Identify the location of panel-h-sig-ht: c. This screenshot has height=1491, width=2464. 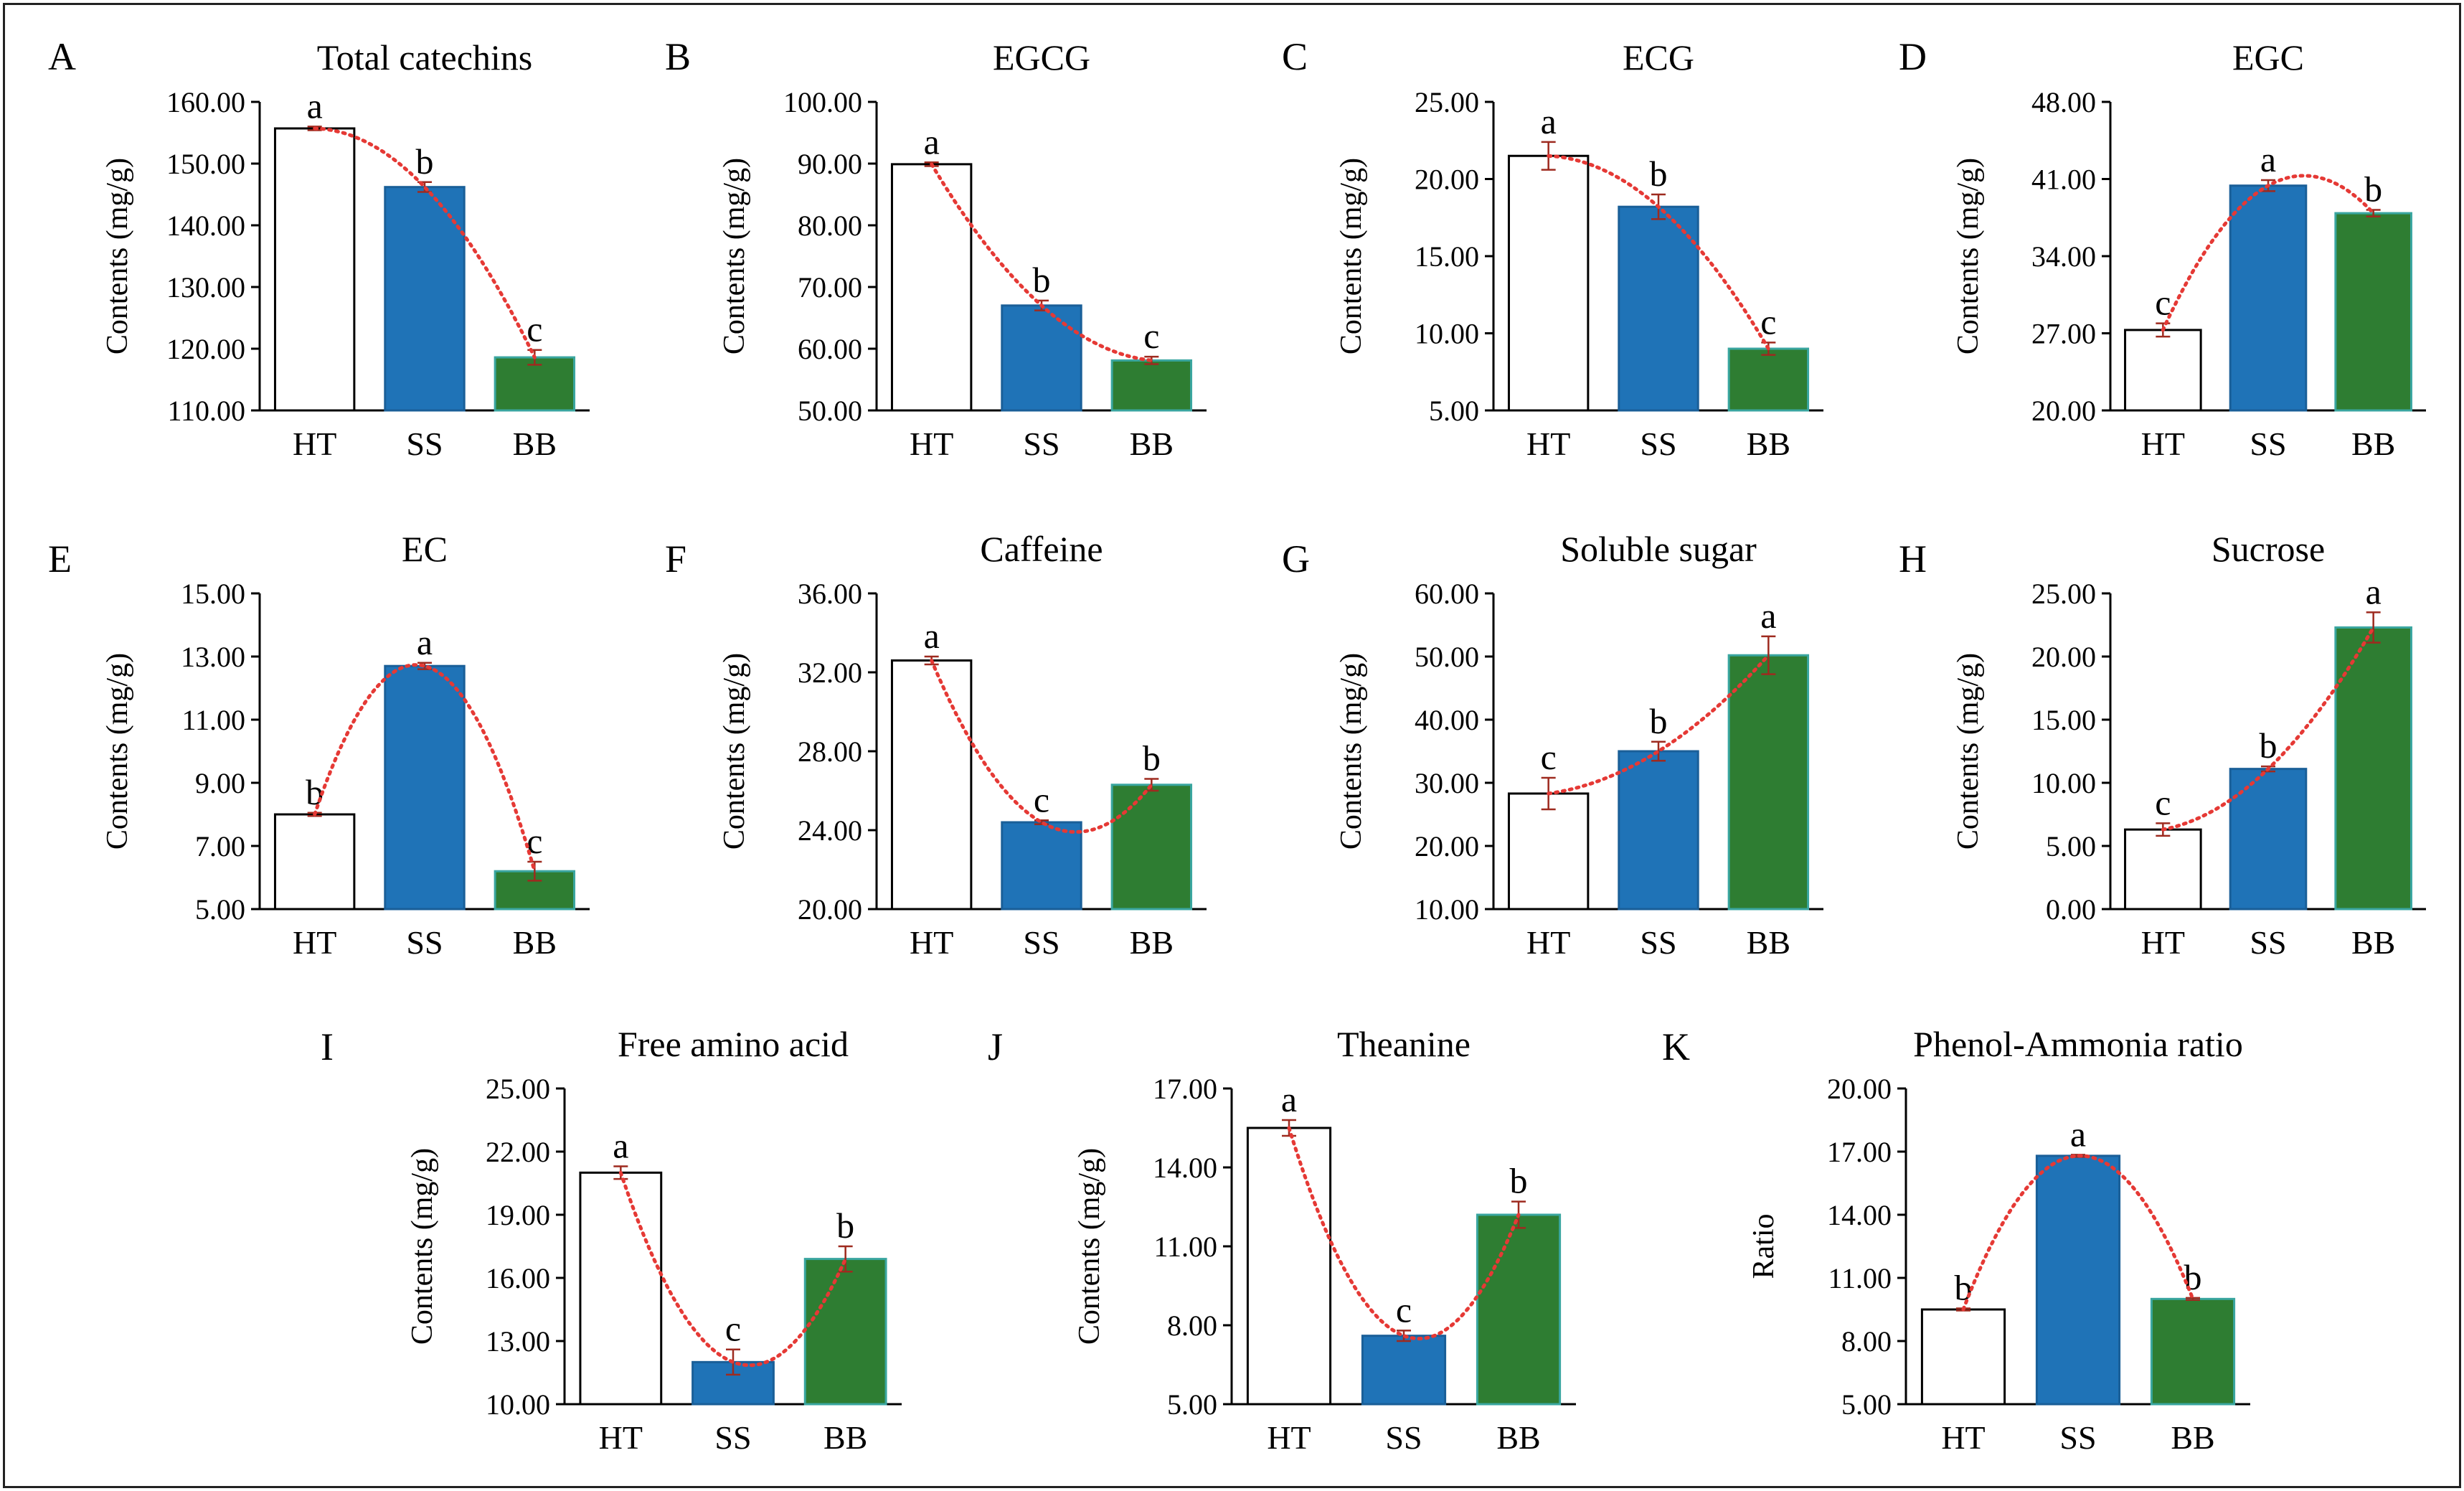
(2163, 802).